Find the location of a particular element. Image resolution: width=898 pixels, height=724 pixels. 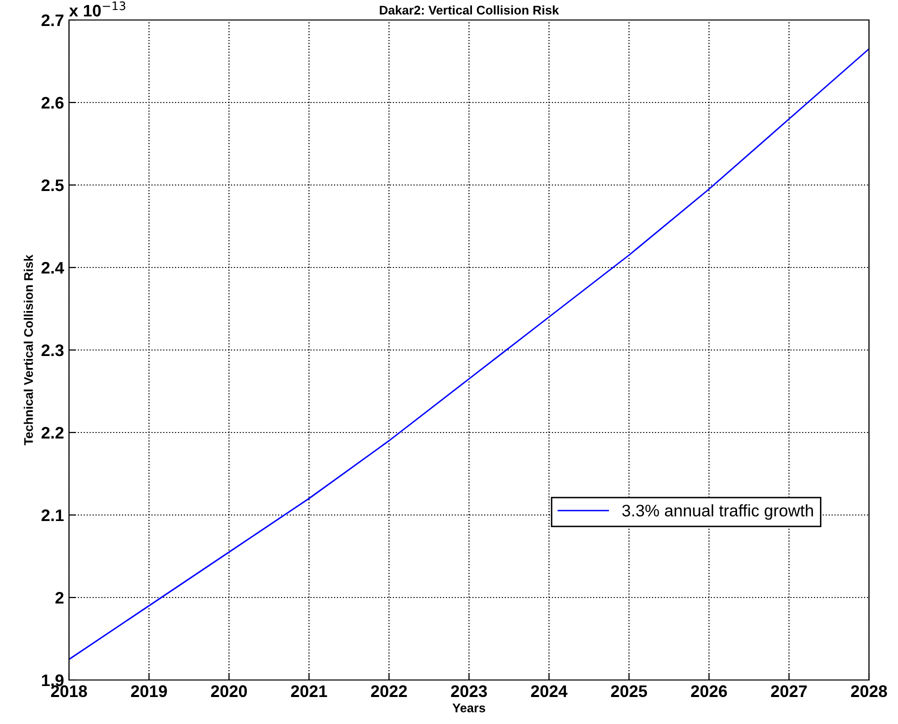

y-tick-label: 2.2 is located at coordinates (53, 432).